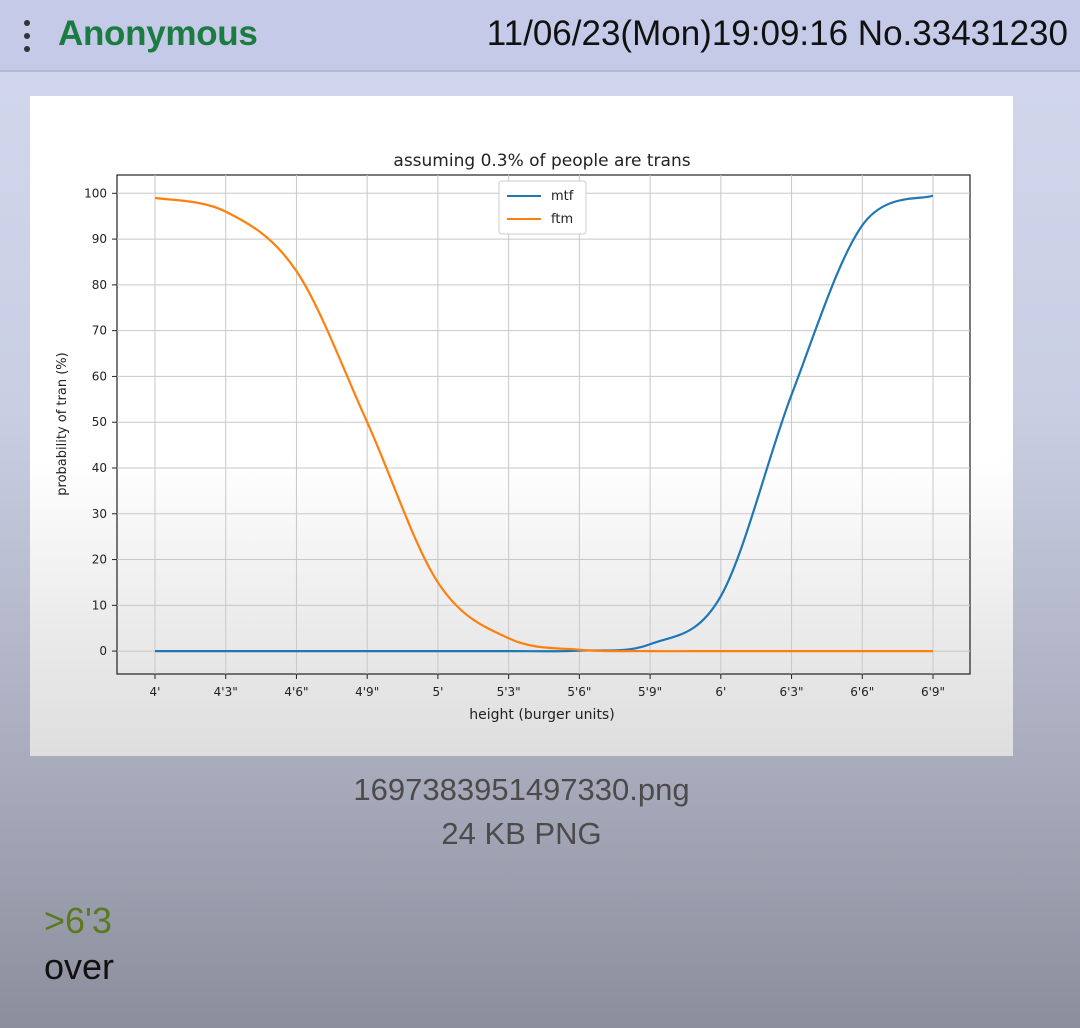  Describe the element at coordinates (79, 966) in the screenshot. I see `post-message: over` at that location.